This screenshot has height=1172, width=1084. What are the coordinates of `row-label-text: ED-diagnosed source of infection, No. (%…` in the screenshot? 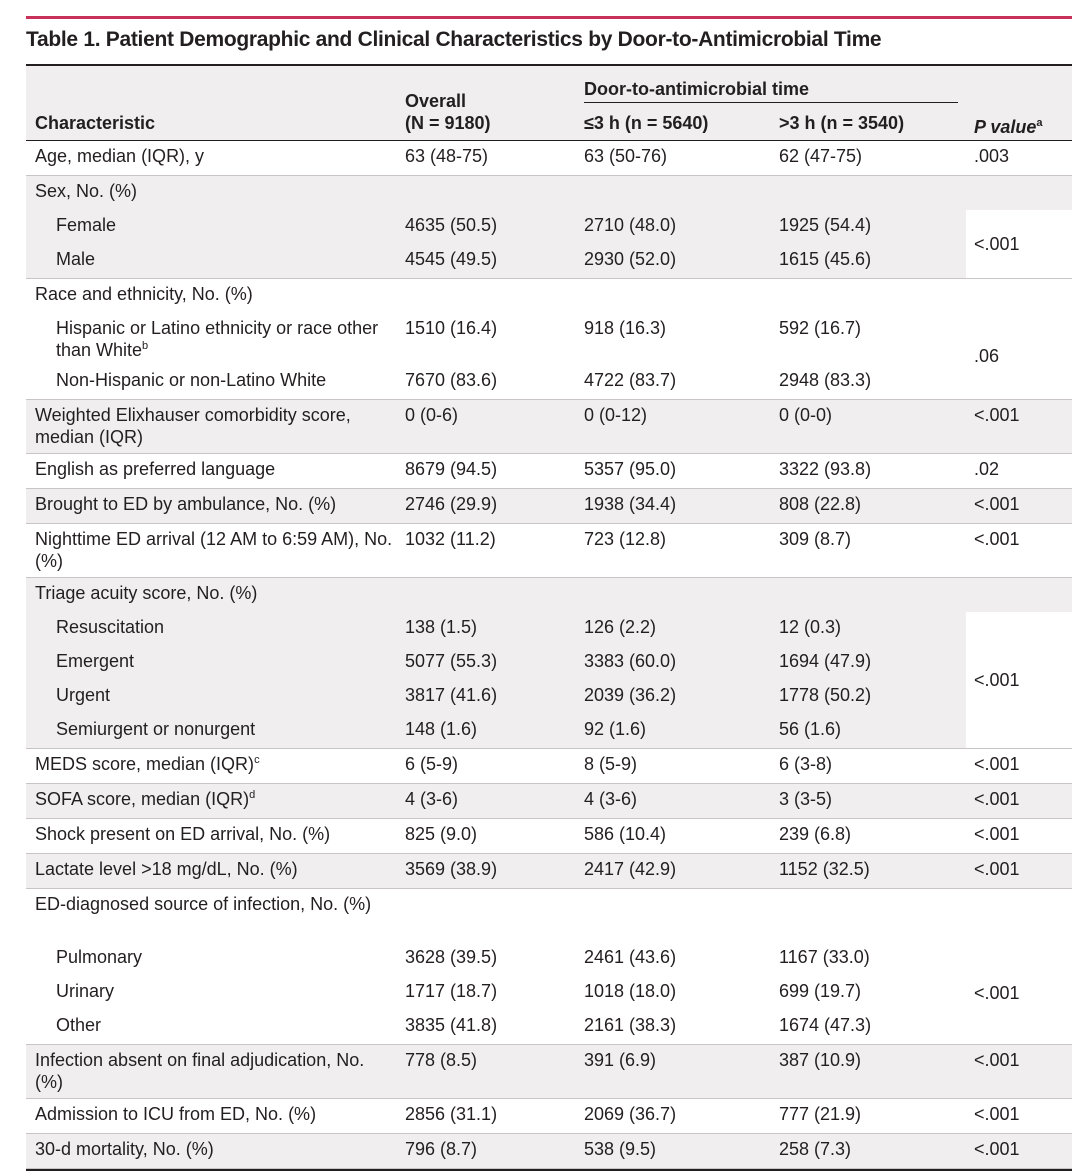 It's located at (203, 904).